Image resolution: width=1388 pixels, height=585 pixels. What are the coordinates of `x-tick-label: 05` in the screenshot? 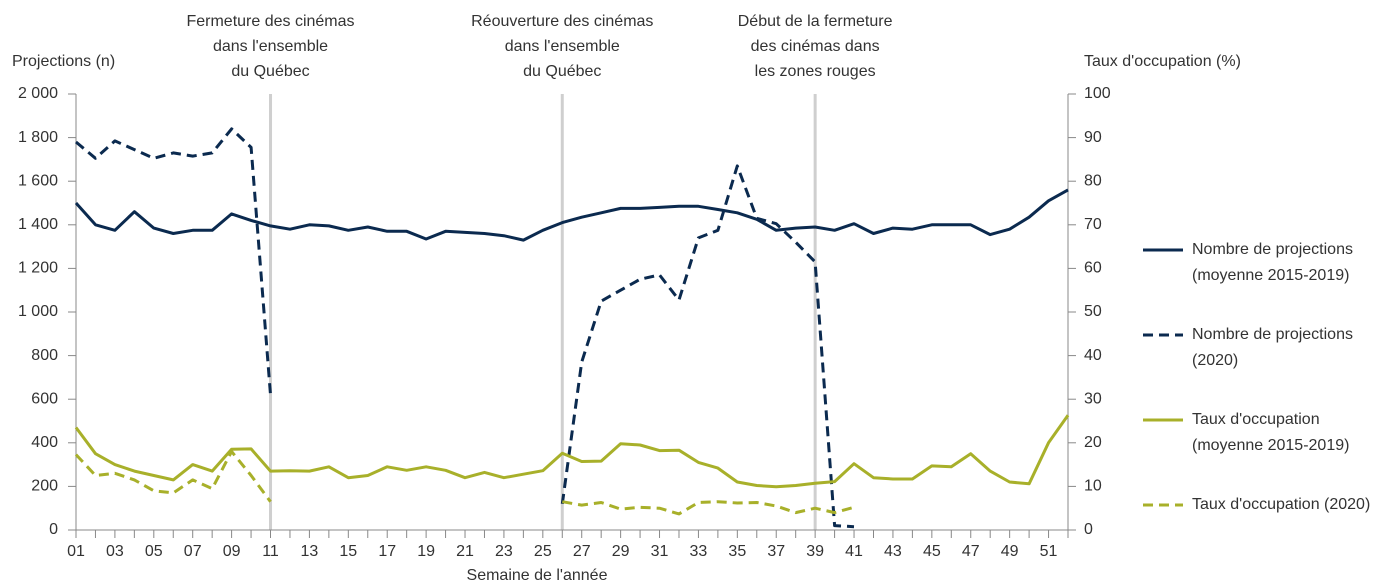 It's located at (154, 551).